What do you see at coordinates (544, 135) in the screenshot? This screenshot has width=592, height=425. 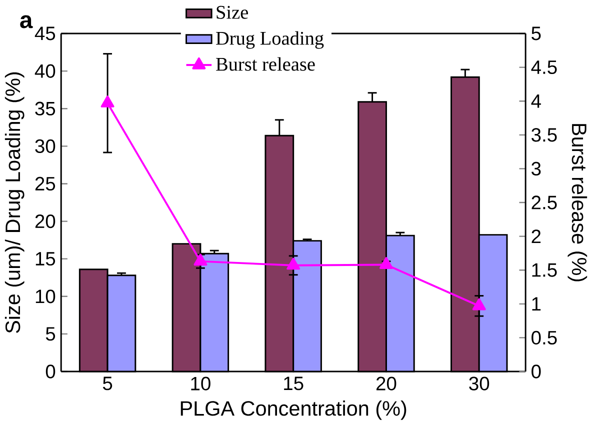 I see `y2-tick-label: 3.5` at bounding box center [544, 135].